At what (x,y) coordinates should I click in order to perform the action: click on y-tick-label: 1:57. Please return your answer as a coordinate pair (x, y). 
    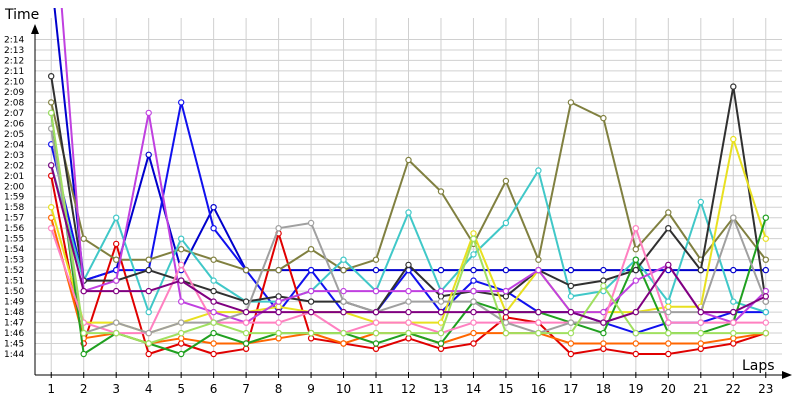
    Looking at the image, I should click on (14, 219).